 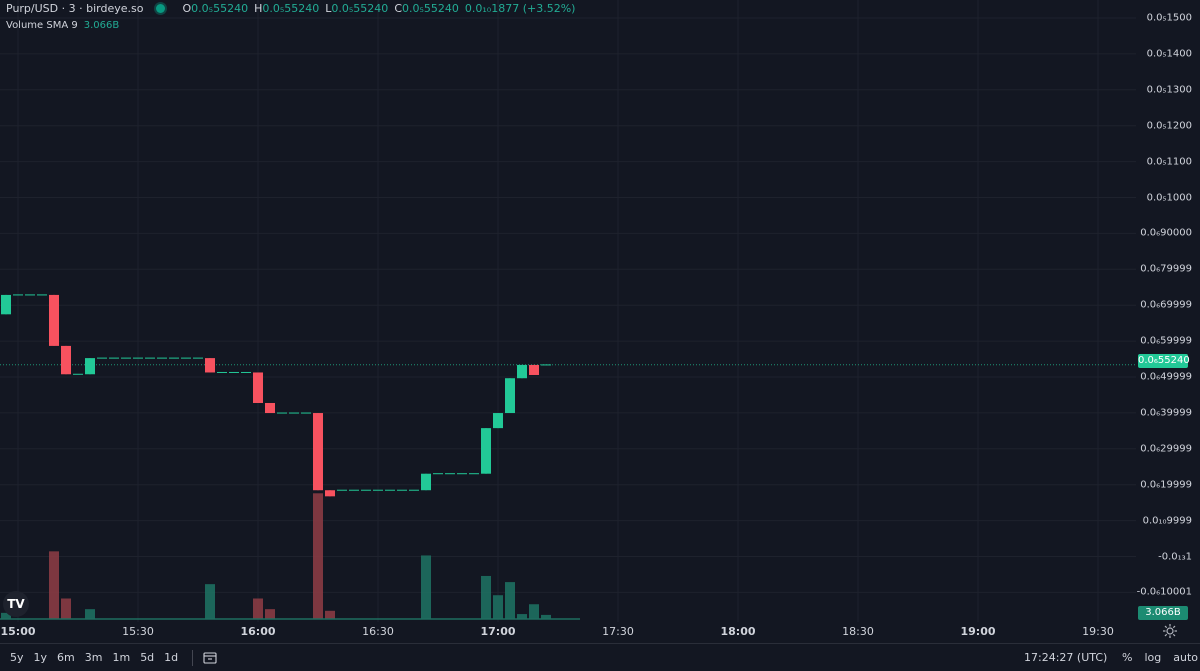 I want to click on toolbar-divider, so click(x=193, y=657).